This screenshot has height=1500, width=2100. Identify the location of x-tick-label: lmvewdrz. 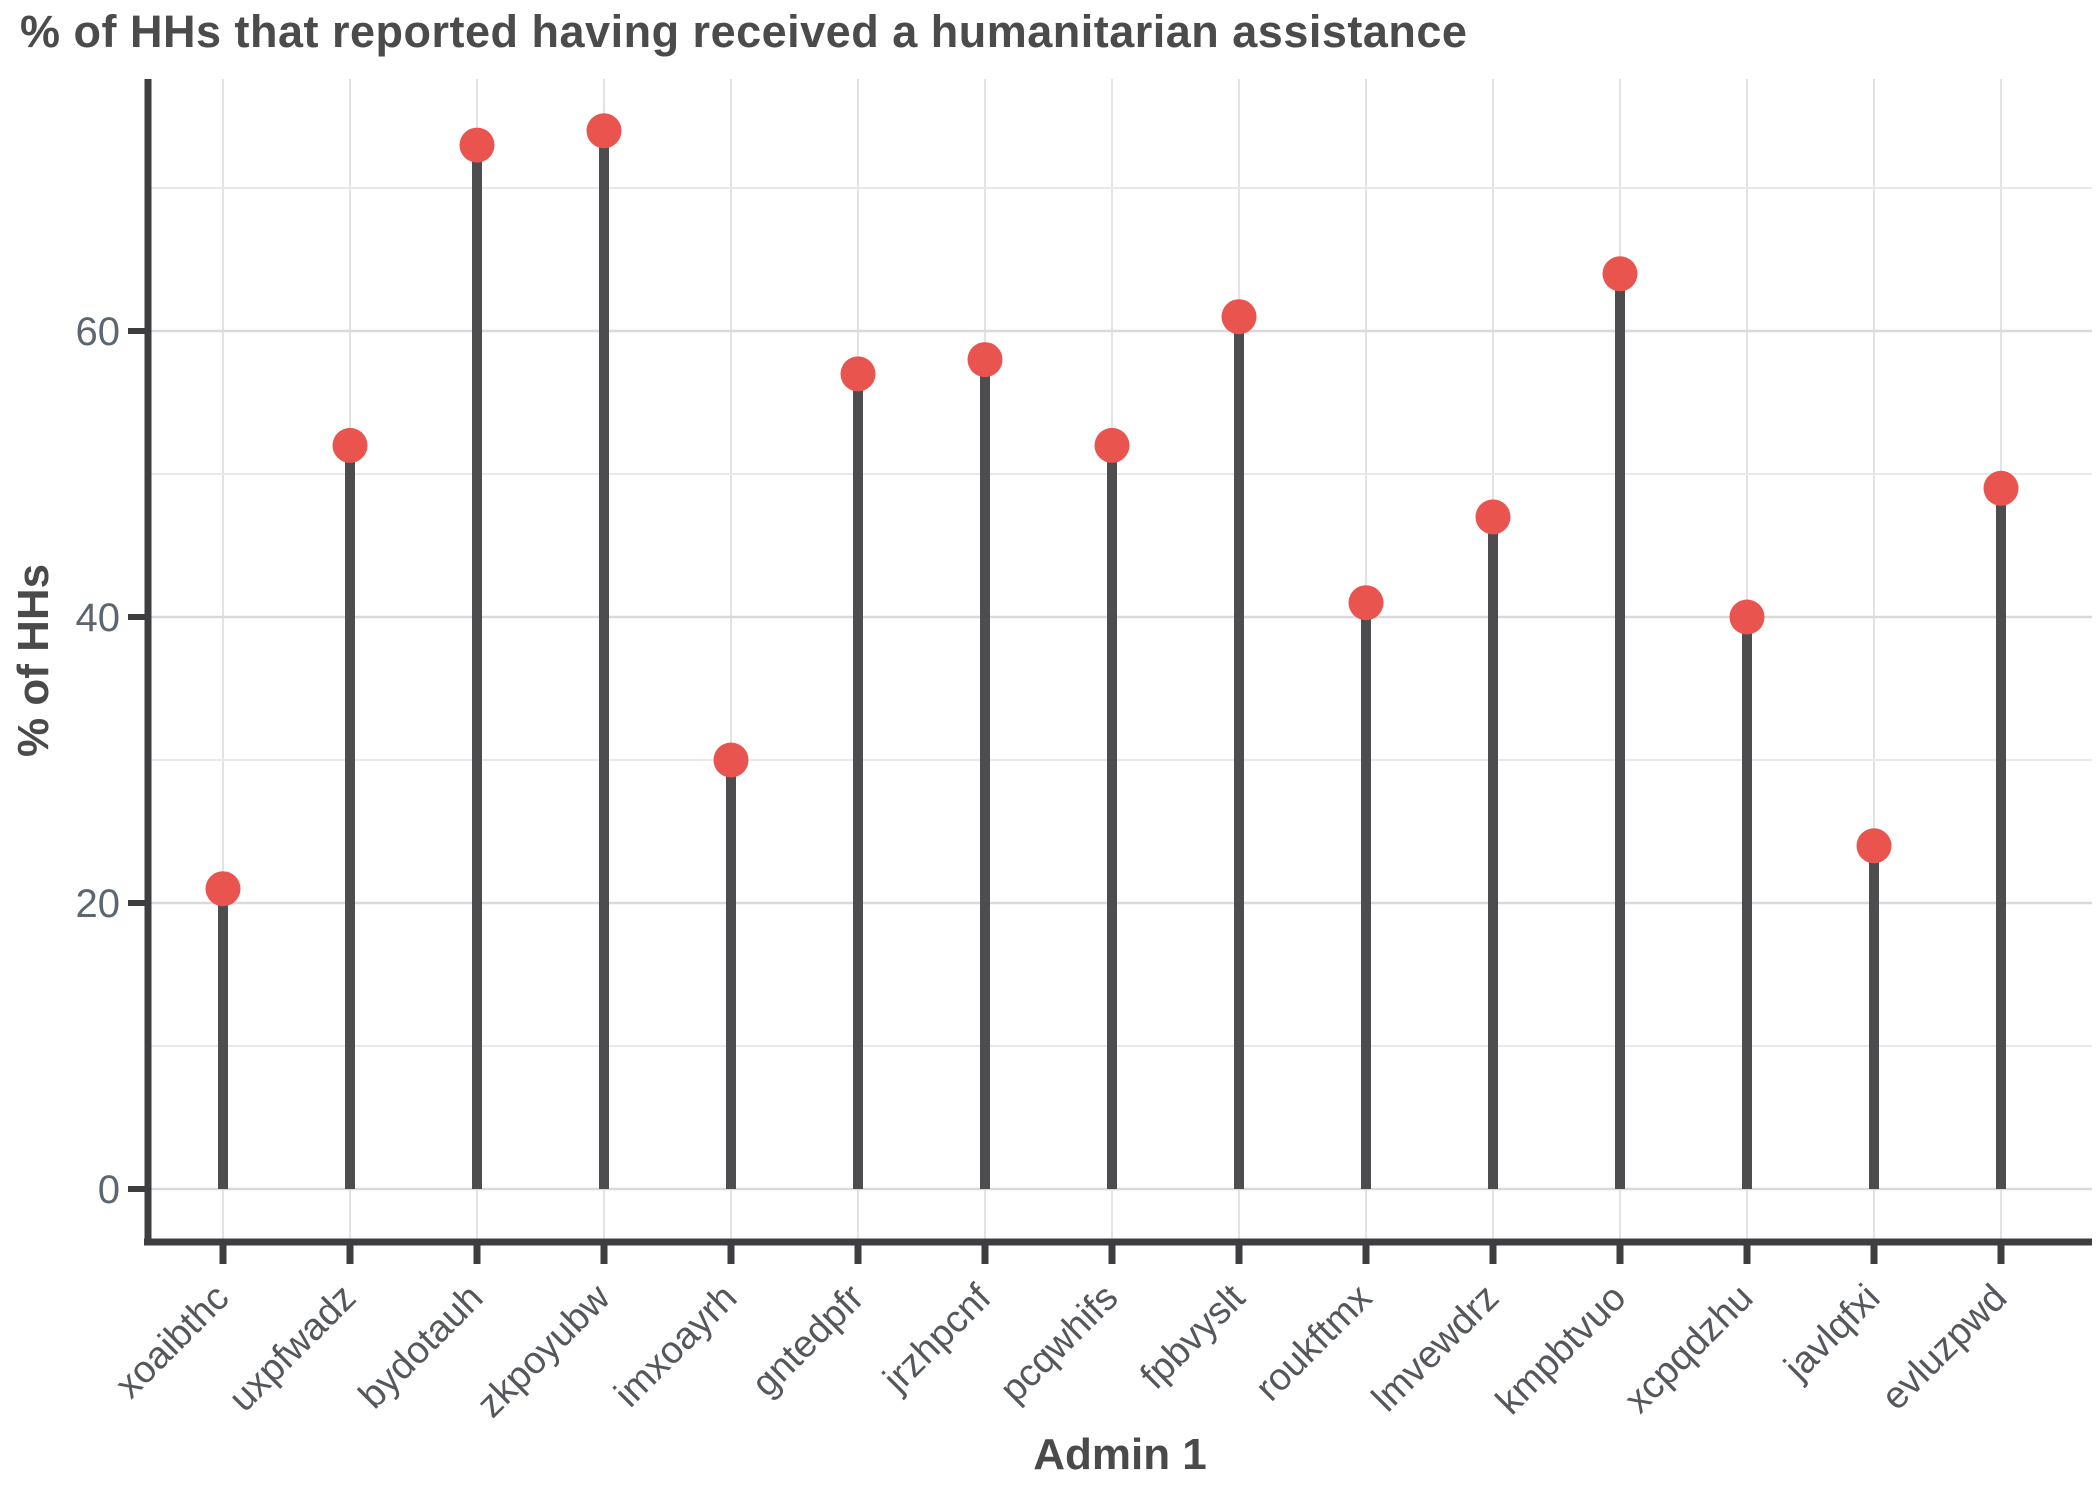
(1435, 1348).